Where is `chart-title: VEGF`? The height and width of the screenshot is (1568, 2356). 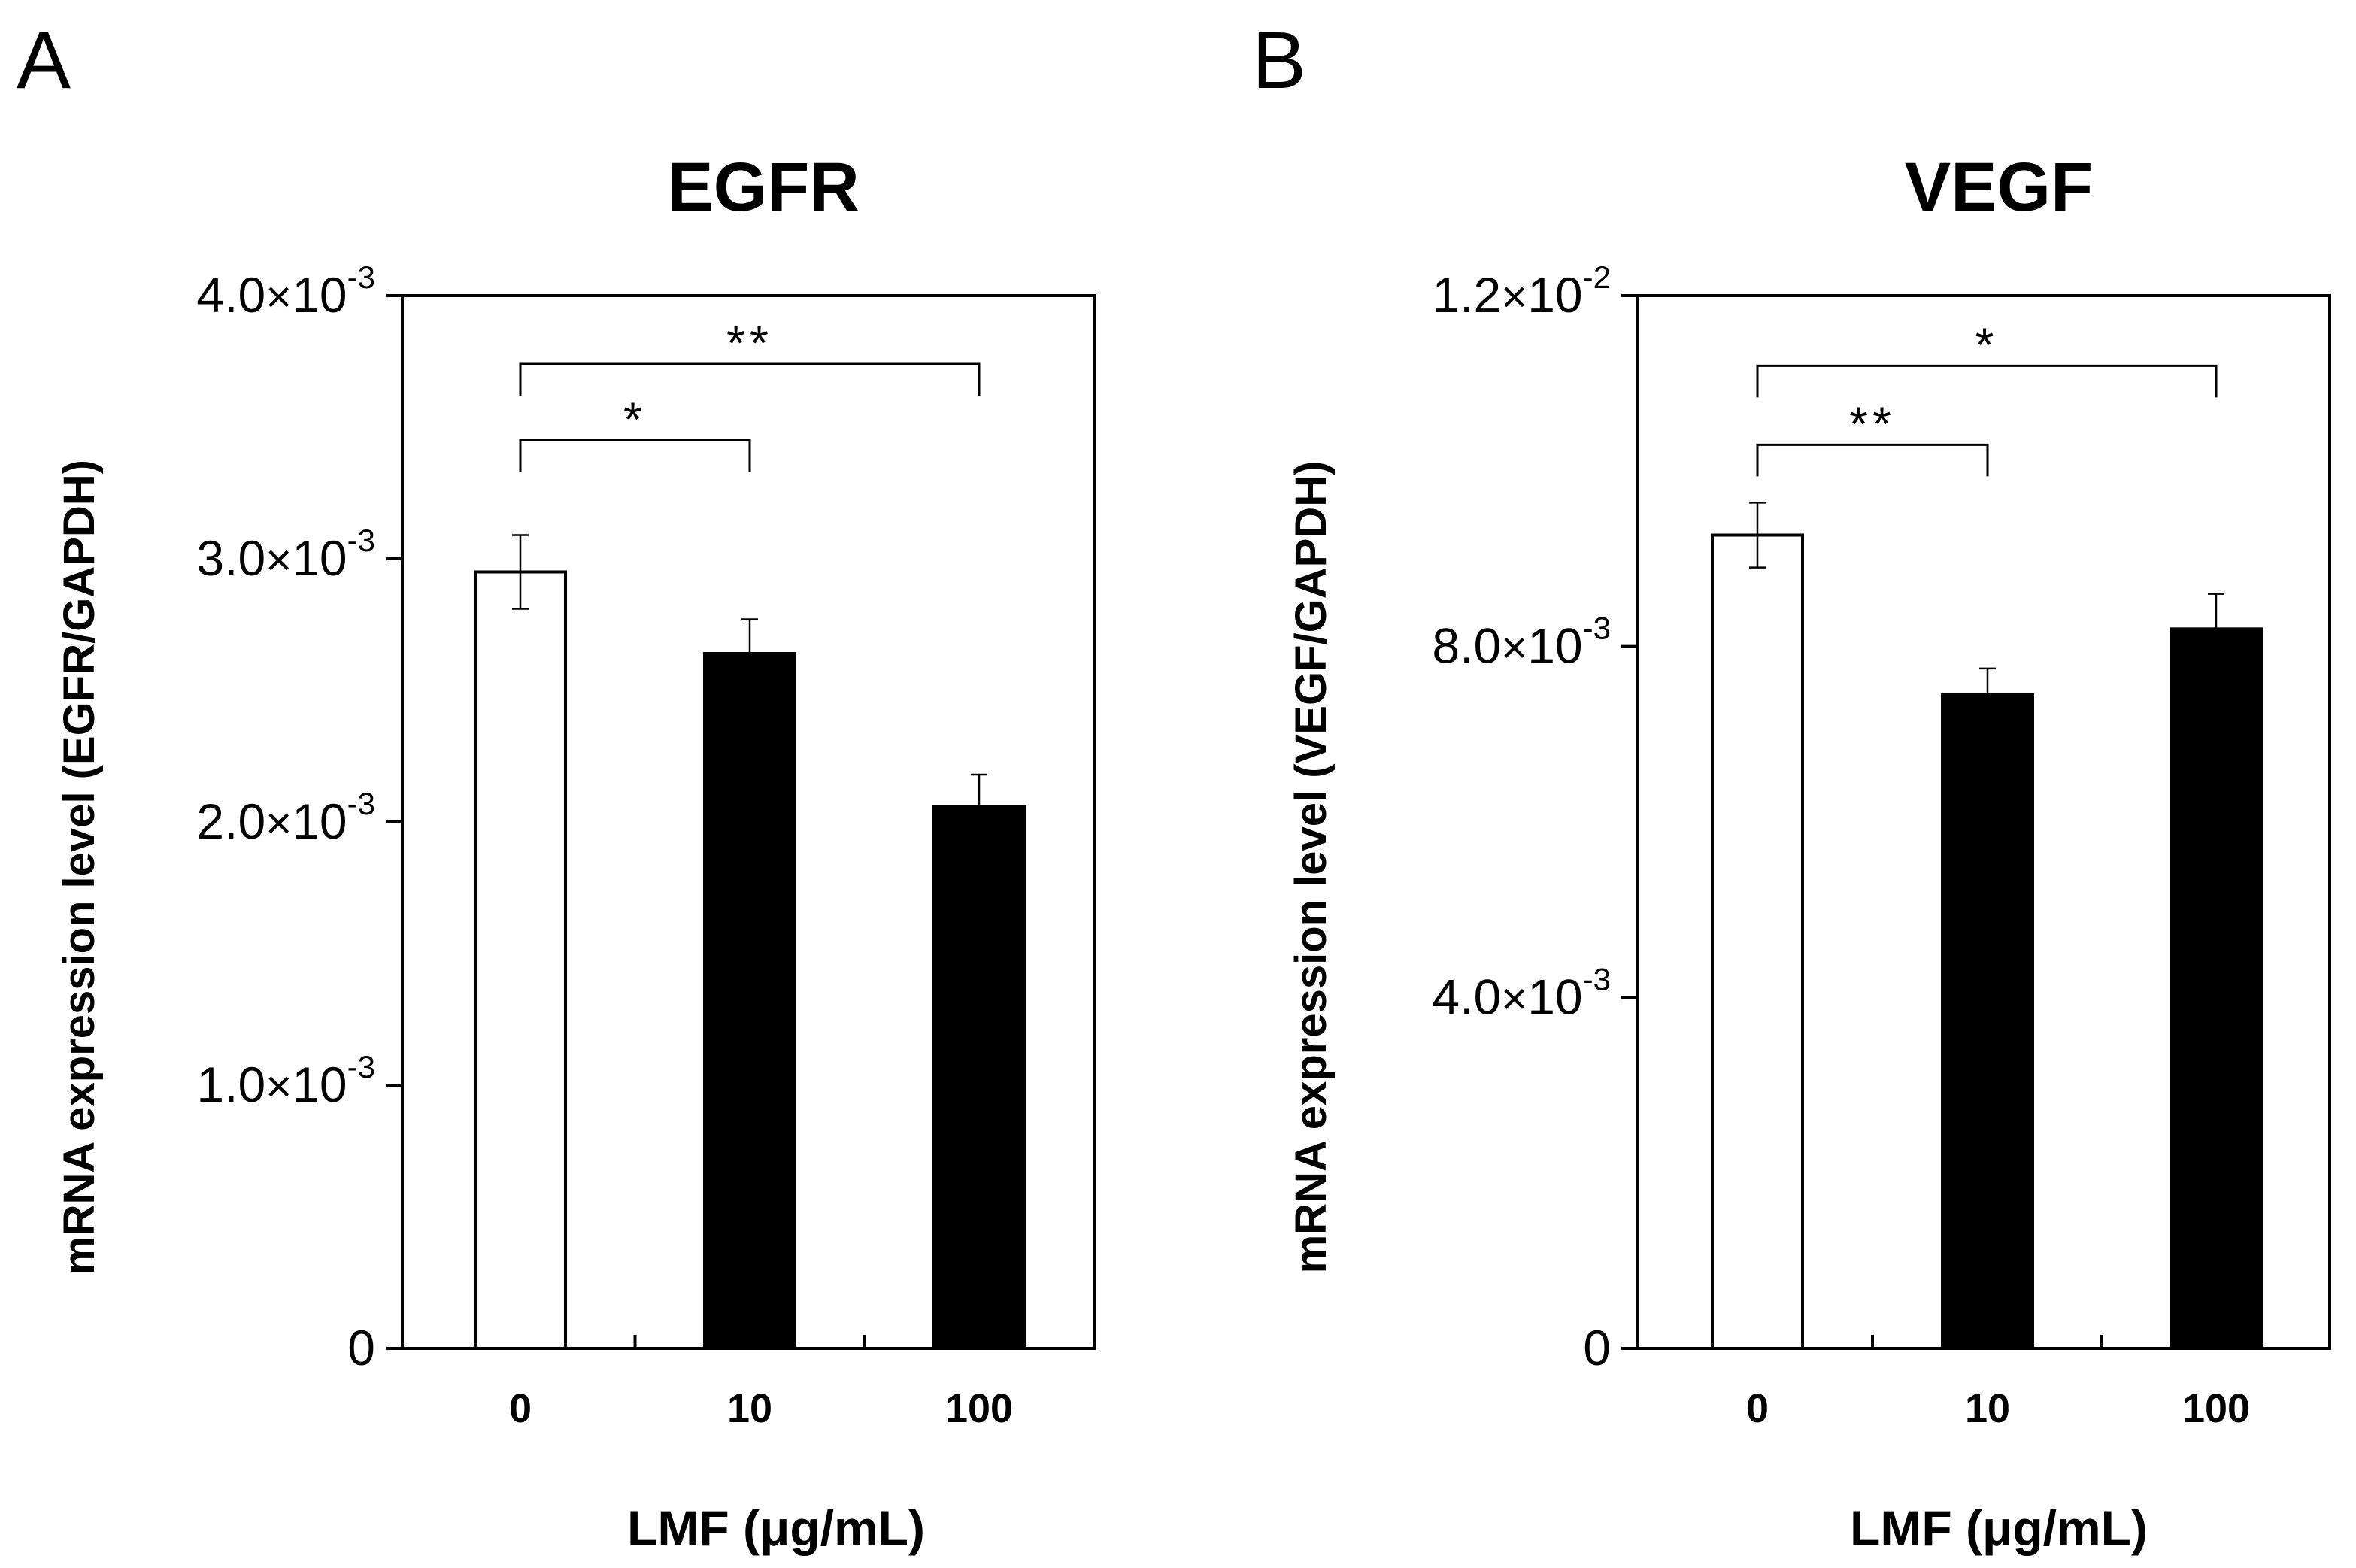 chart-title: VEGF is located at coordinates (1999, 188).